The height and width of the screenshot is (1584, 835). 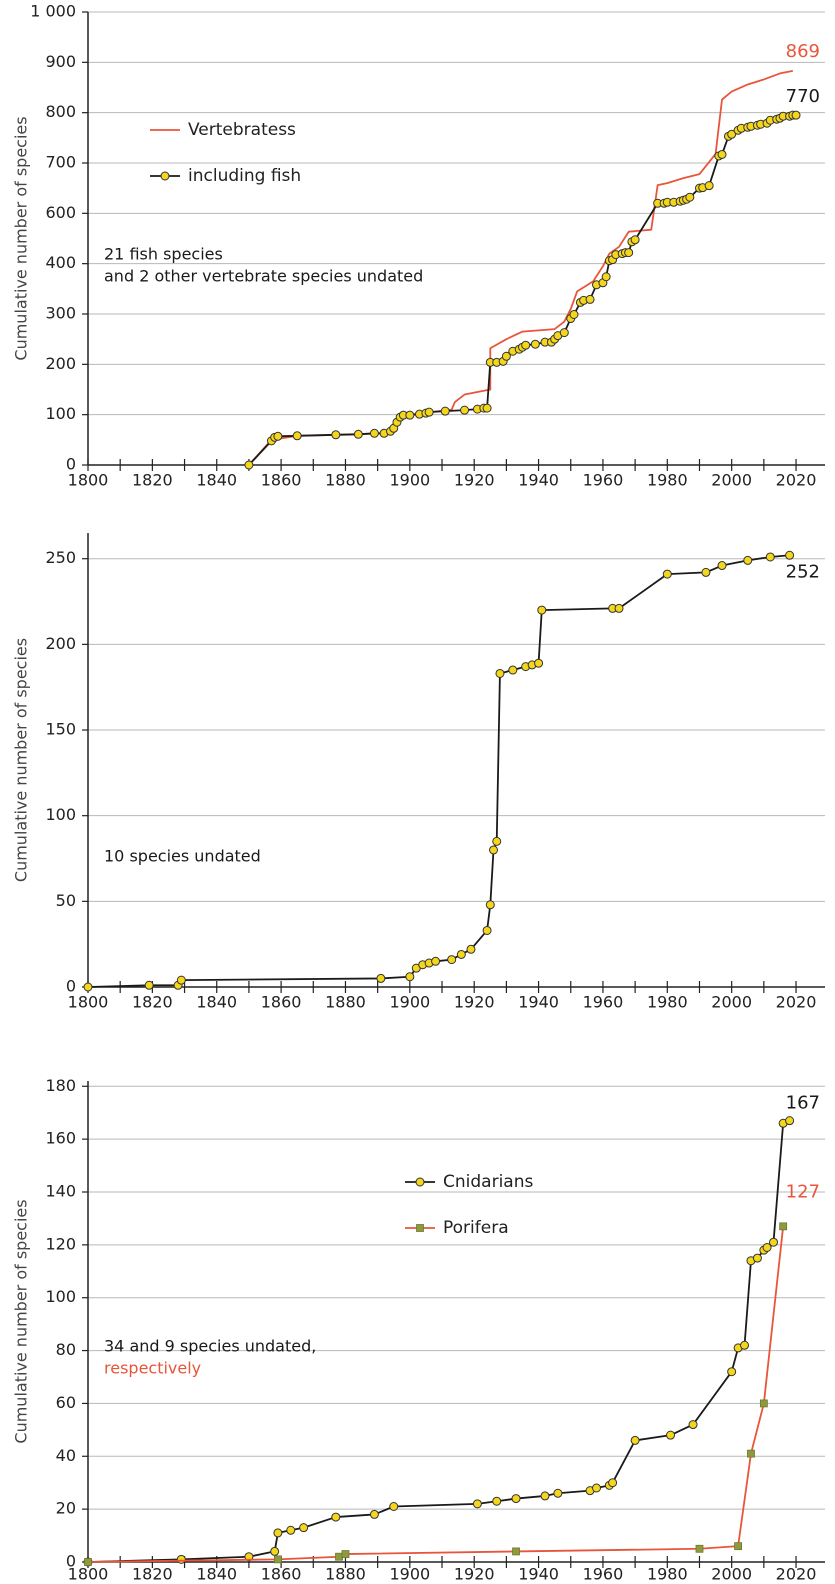 I want to click on end-label: 167, so click(x=803, y=1103).